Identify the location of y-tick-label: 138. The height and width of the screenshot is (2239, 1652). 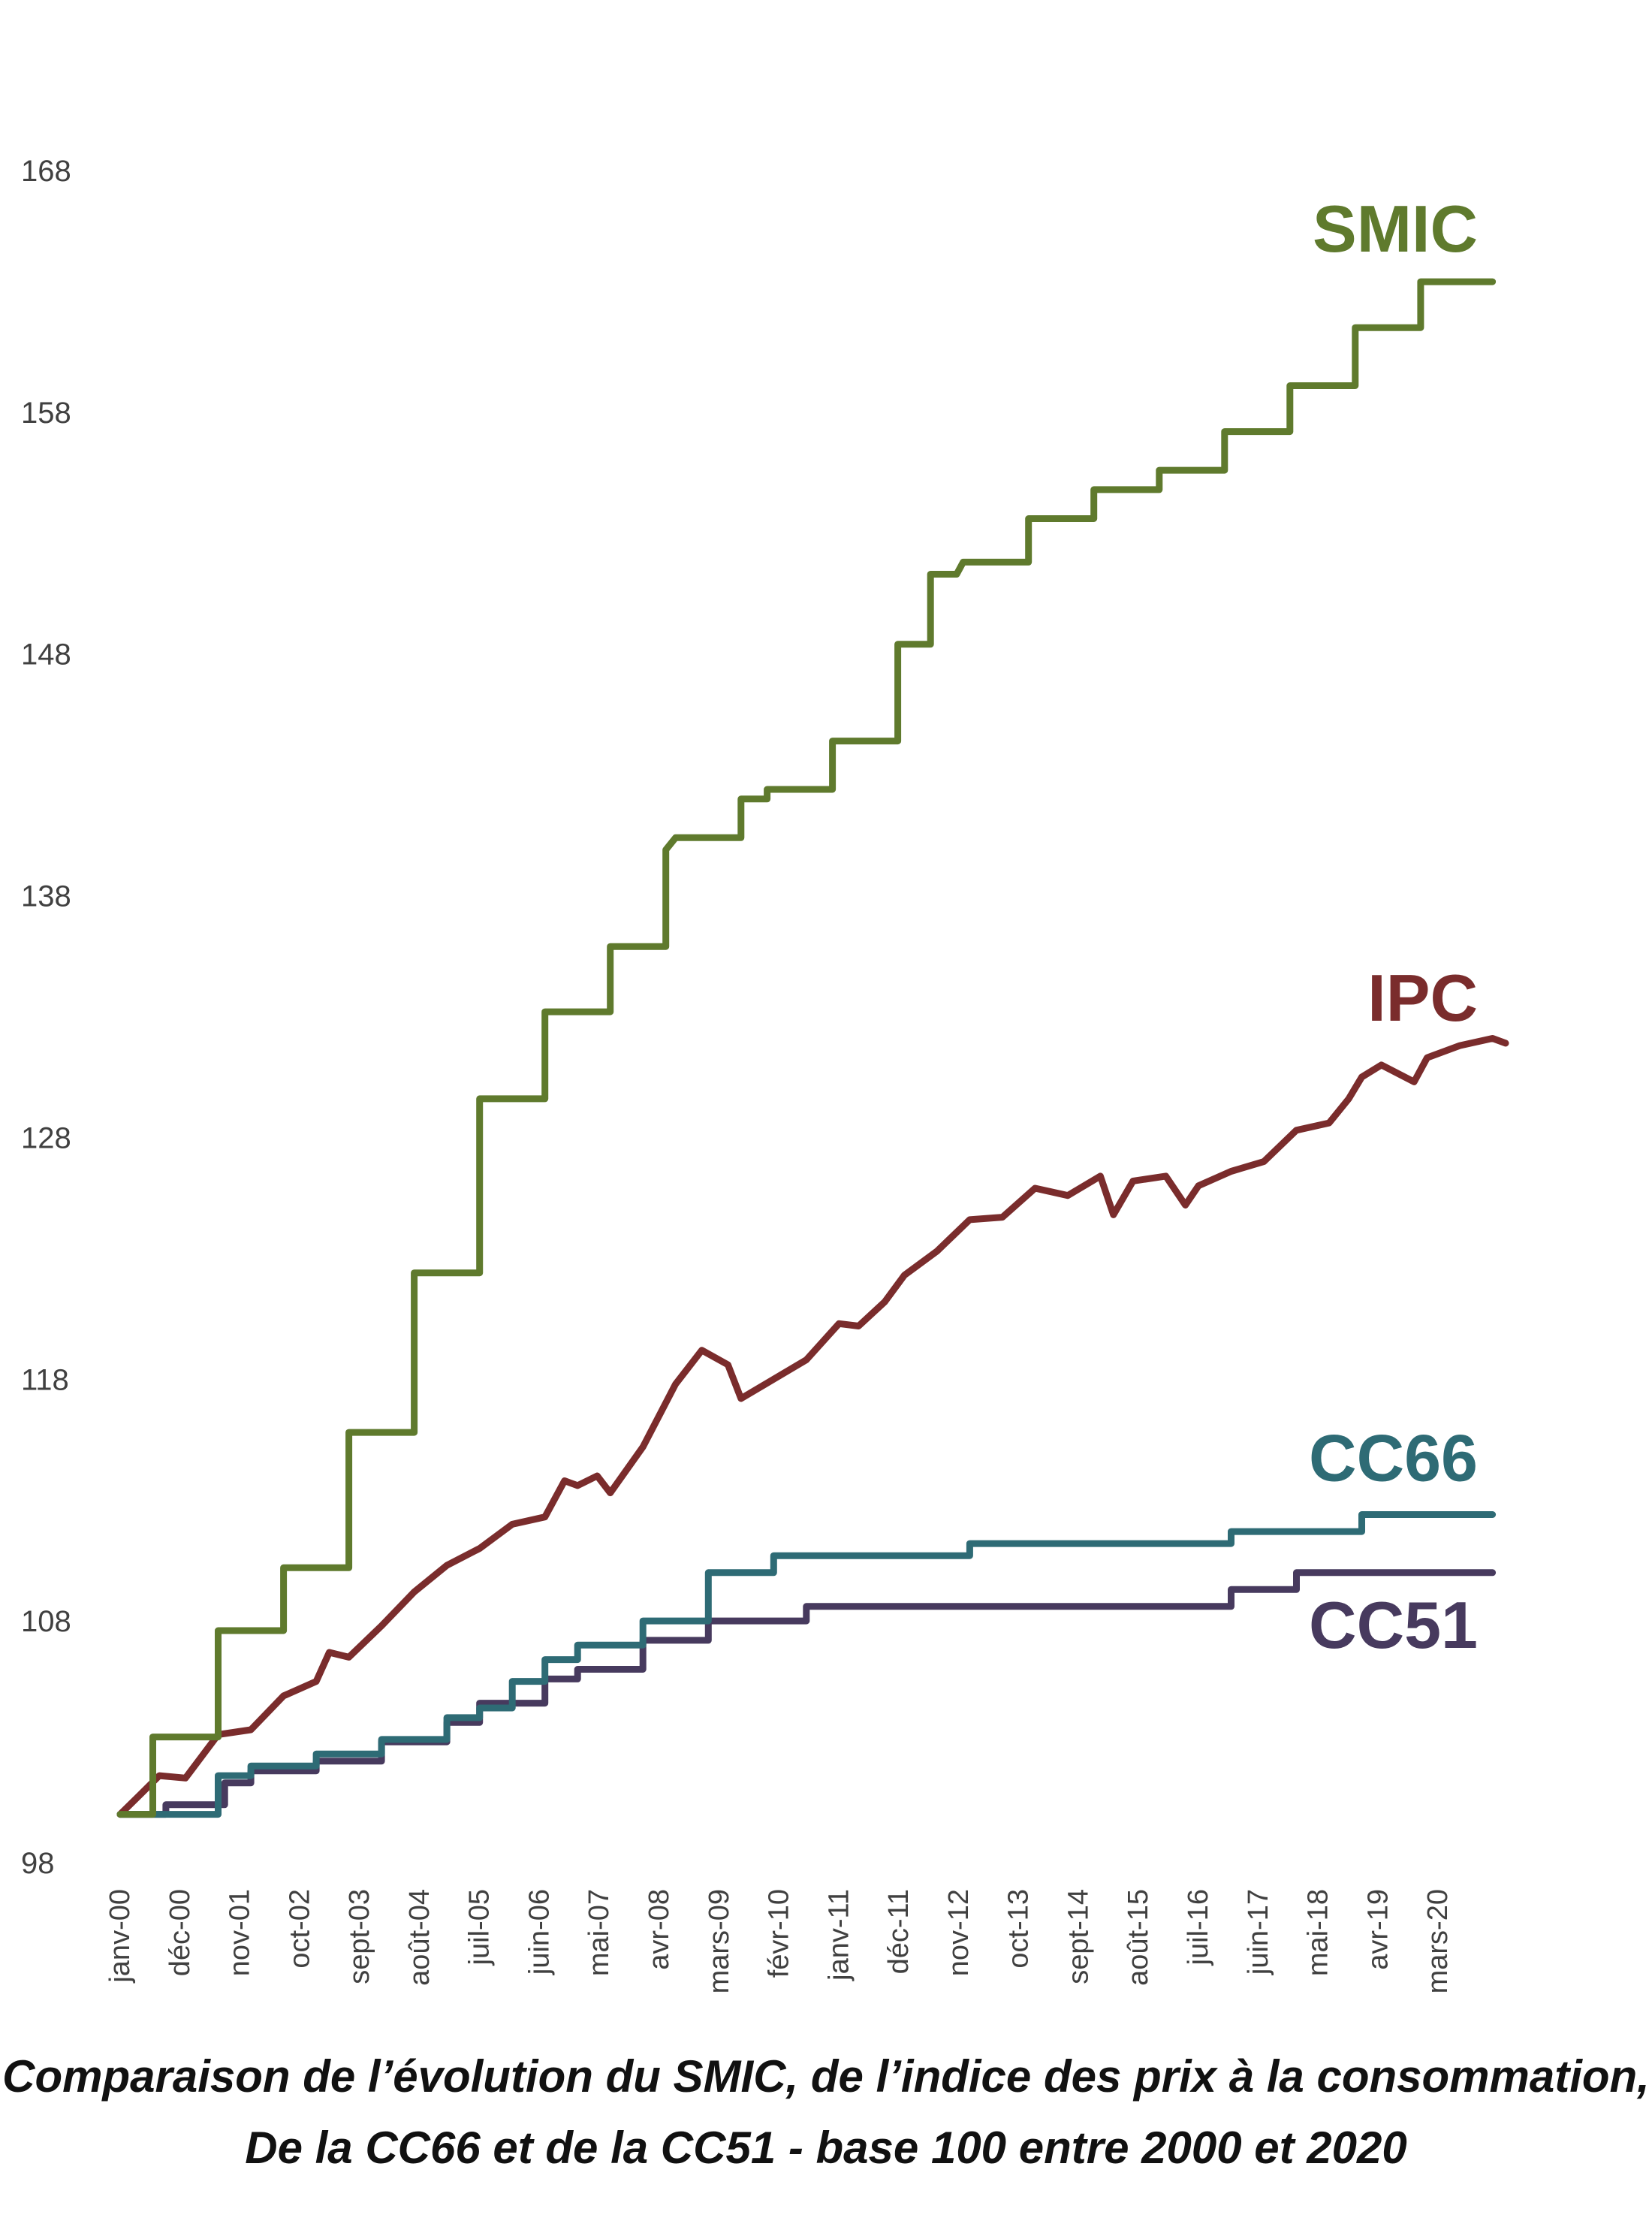
(46, 896).